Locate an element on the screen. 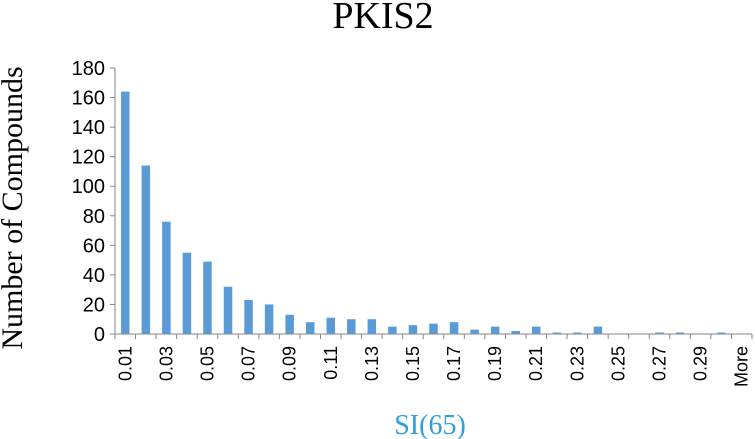 Image resolution: width=755 pixels, height=439 pixels. y-tick-label: 100 is located at coordinates (88, 187).